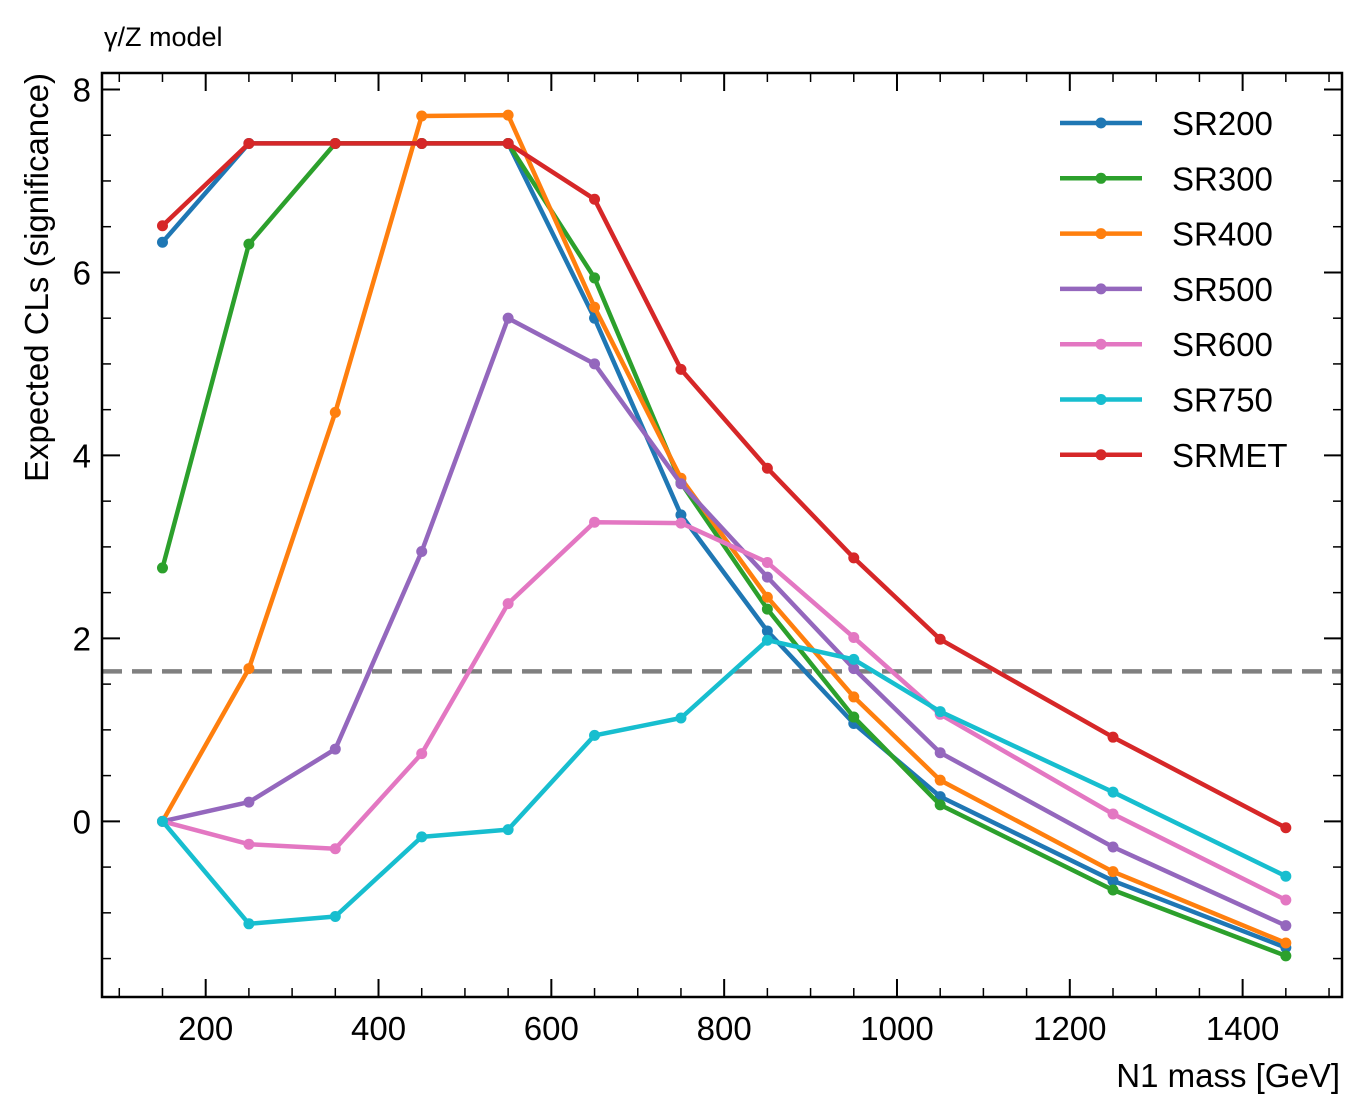  I want to click on x-tick-label: 800, so click(724, 1028).